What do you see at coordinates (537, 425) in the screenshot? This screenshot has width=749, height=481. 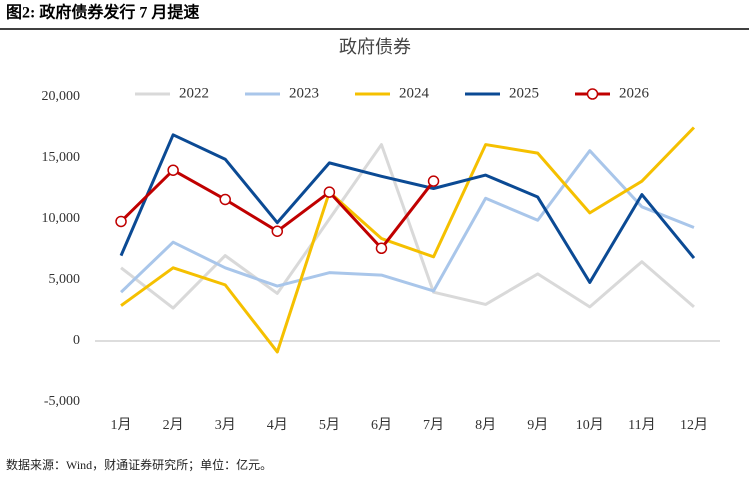 I see `x-tick-label: 9月` at bounding box center [537, 425].